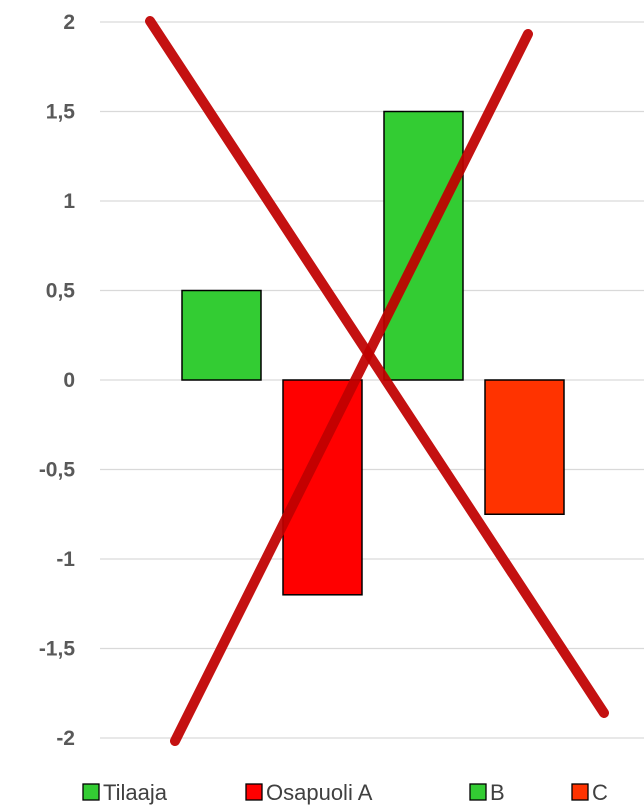 The width and height of the screenshot is (644, 811). I want to click on legend-label: Osapuoli A, so click(319, 792).